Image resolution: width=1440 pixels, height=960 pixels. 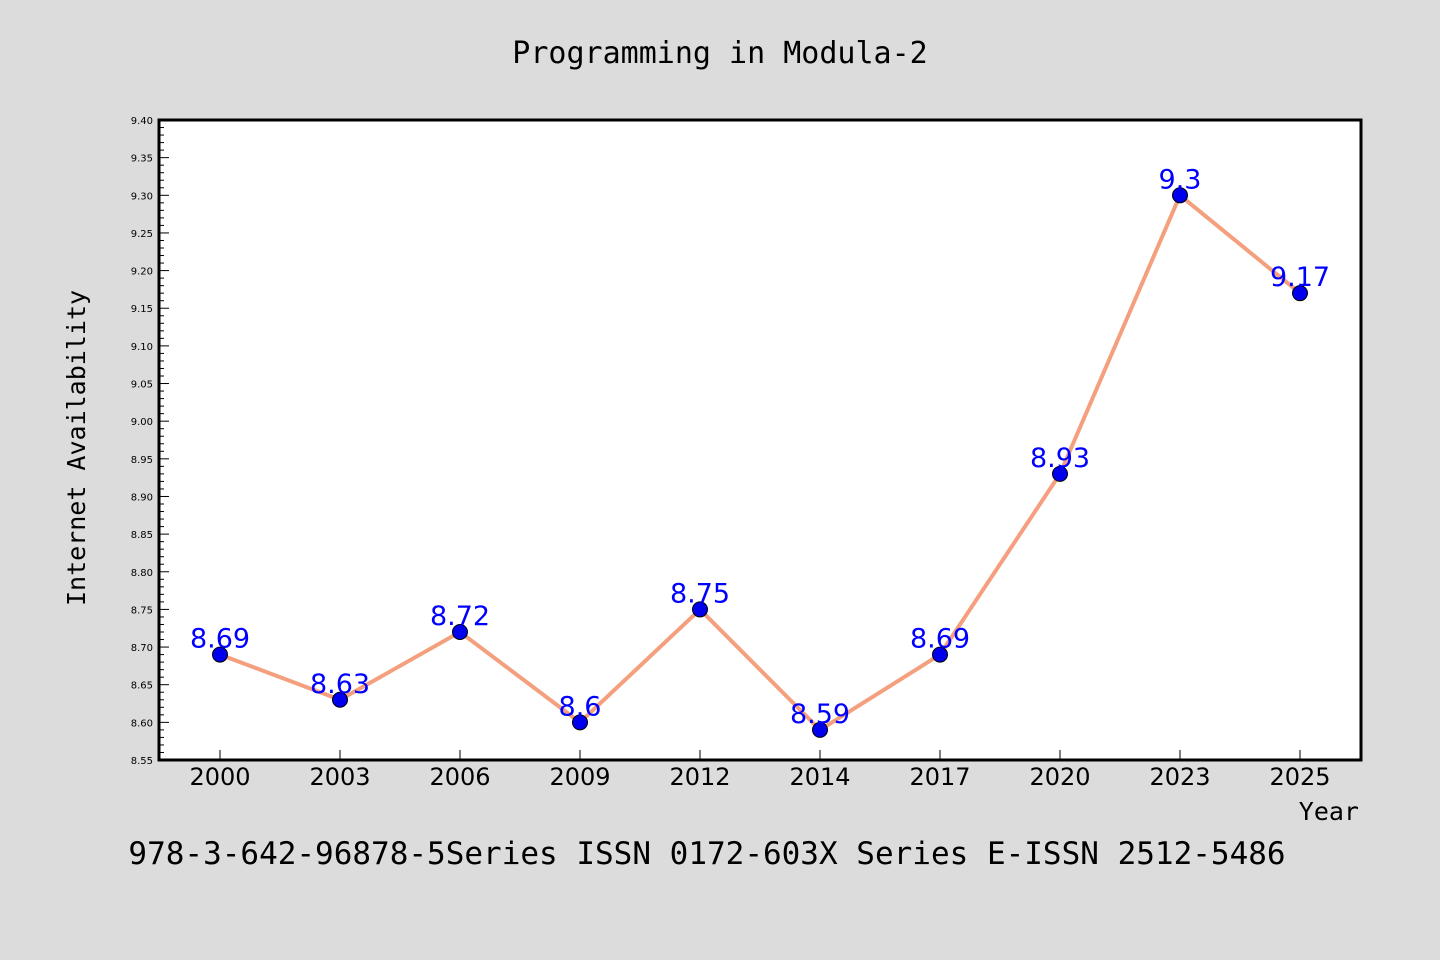 I want to click on y-tick-label: 9.20, so click(x=142, y=272).